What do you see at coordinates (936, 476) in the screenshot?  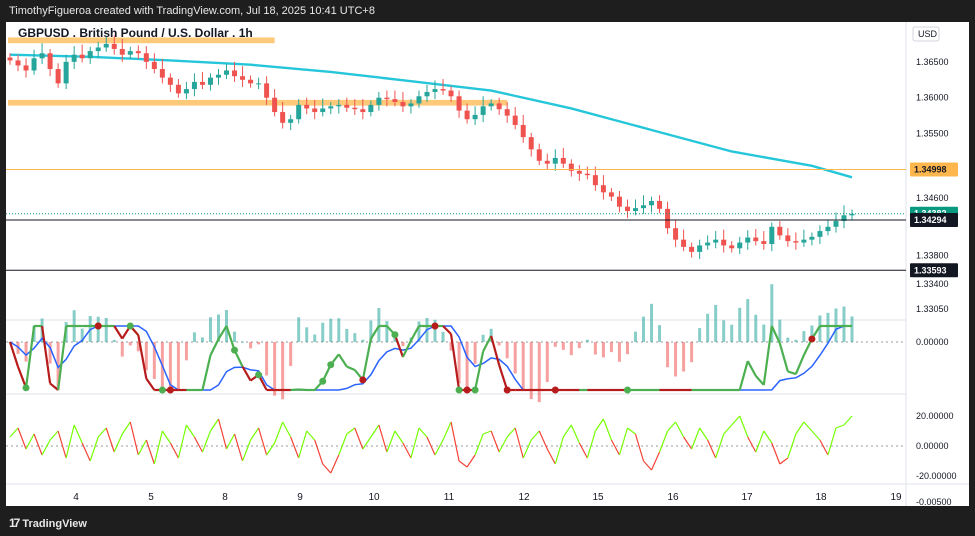 I see `osc-tick-label: -20.00000` at bounding box center [936, 476].